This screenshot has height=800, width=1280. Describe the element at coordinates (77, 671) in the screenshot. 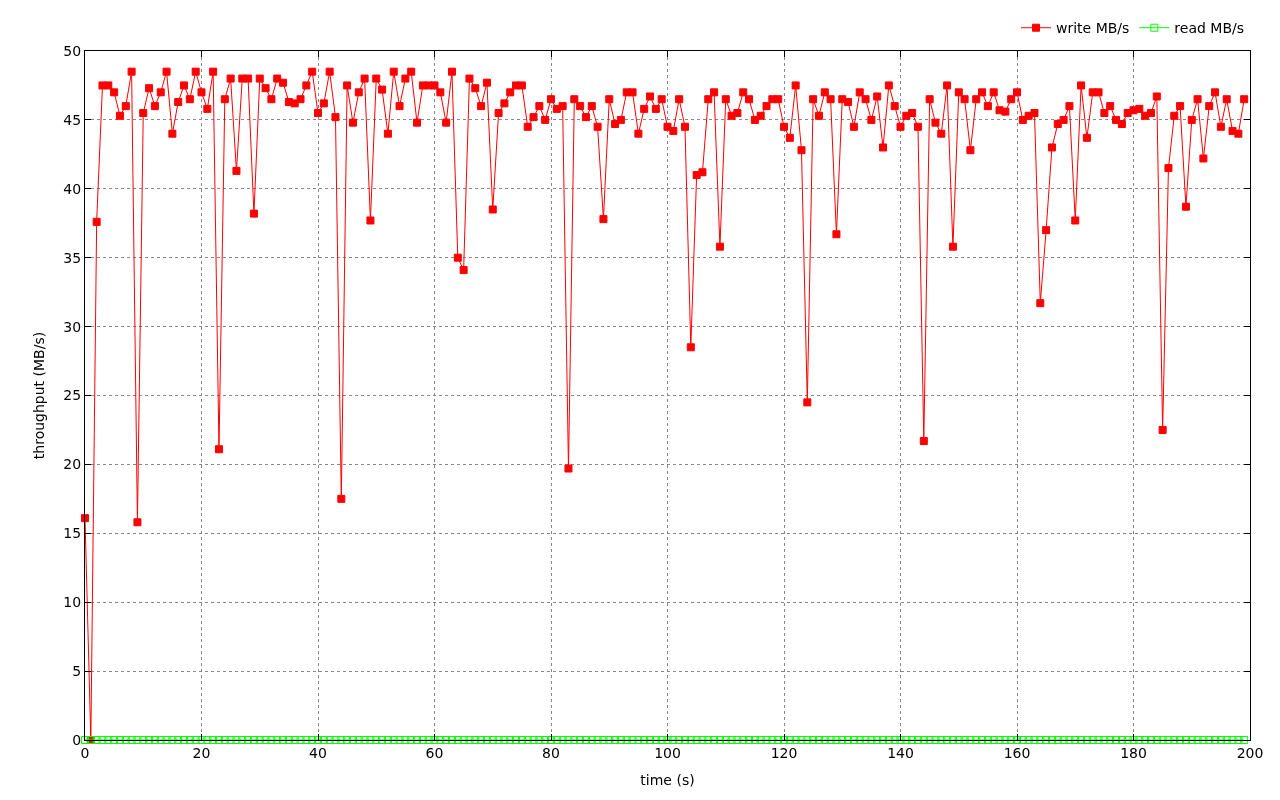

I see `y-tick-label: 5` at that location.